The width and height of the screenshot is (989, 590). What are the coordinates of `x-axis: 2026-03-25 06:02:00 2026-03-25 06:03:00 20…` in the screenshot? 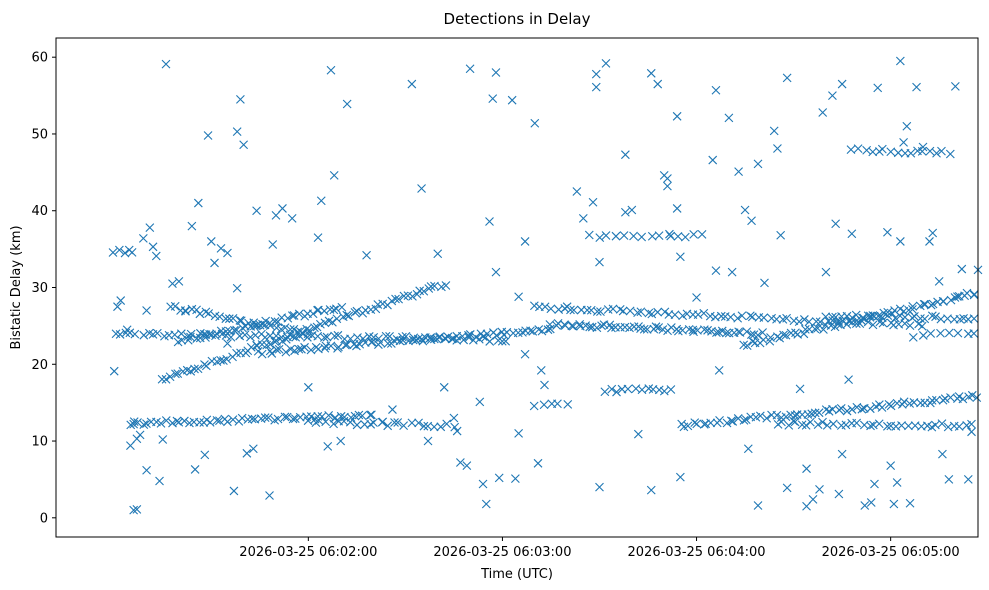 It's located at (599, 548).